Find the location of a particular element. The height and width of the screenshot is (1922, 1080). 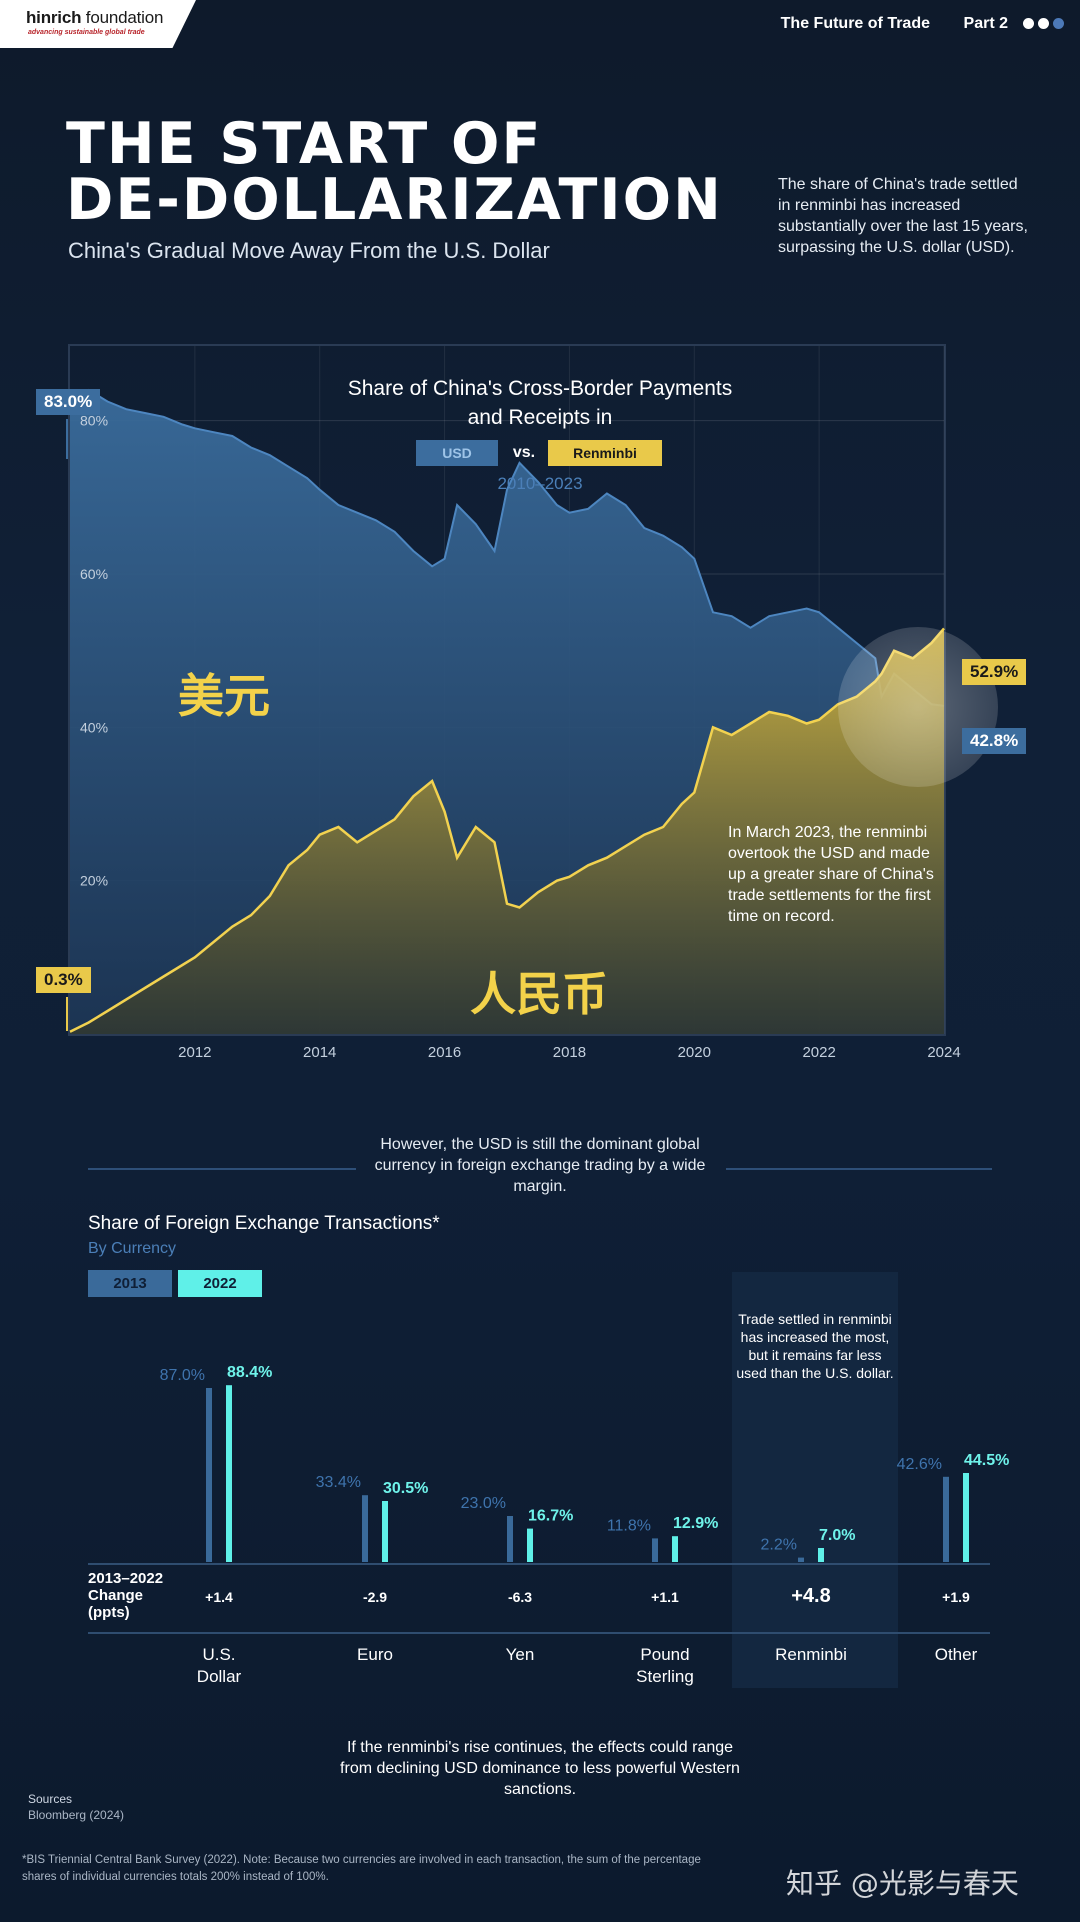

sources-text: Bloomberg (2024) is located at coordinates (76, 1815).